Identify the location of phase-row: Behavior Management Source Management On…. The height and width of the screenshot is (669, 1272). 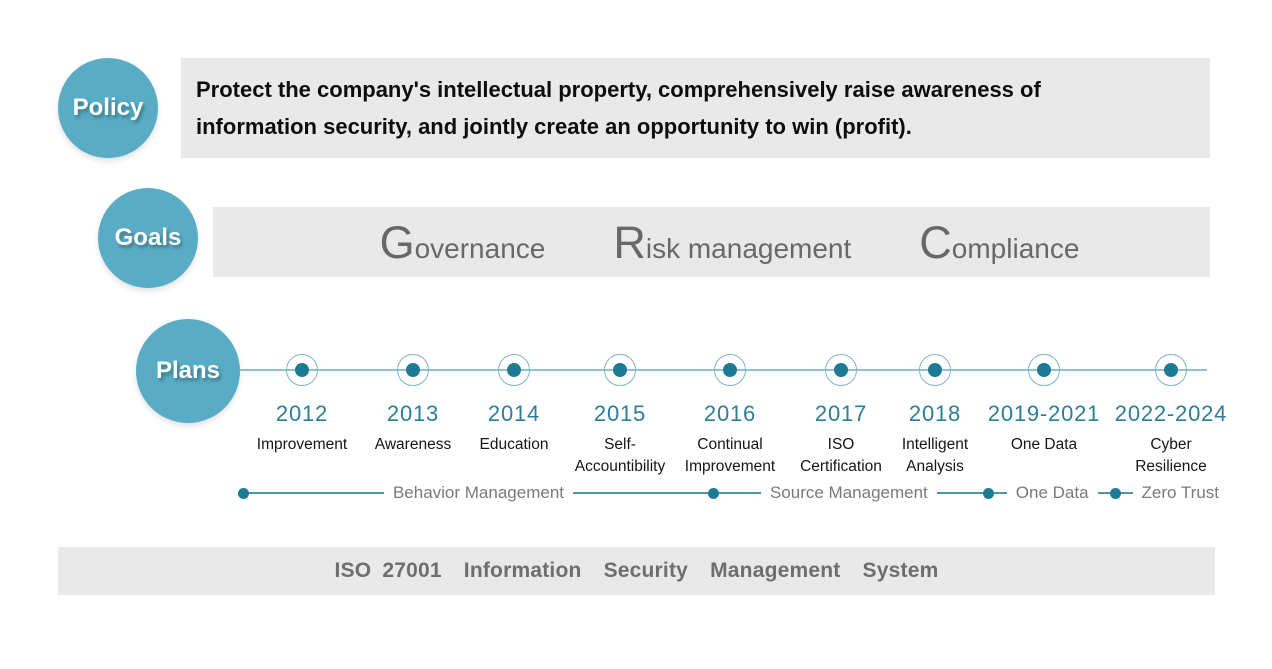
(733, 493).